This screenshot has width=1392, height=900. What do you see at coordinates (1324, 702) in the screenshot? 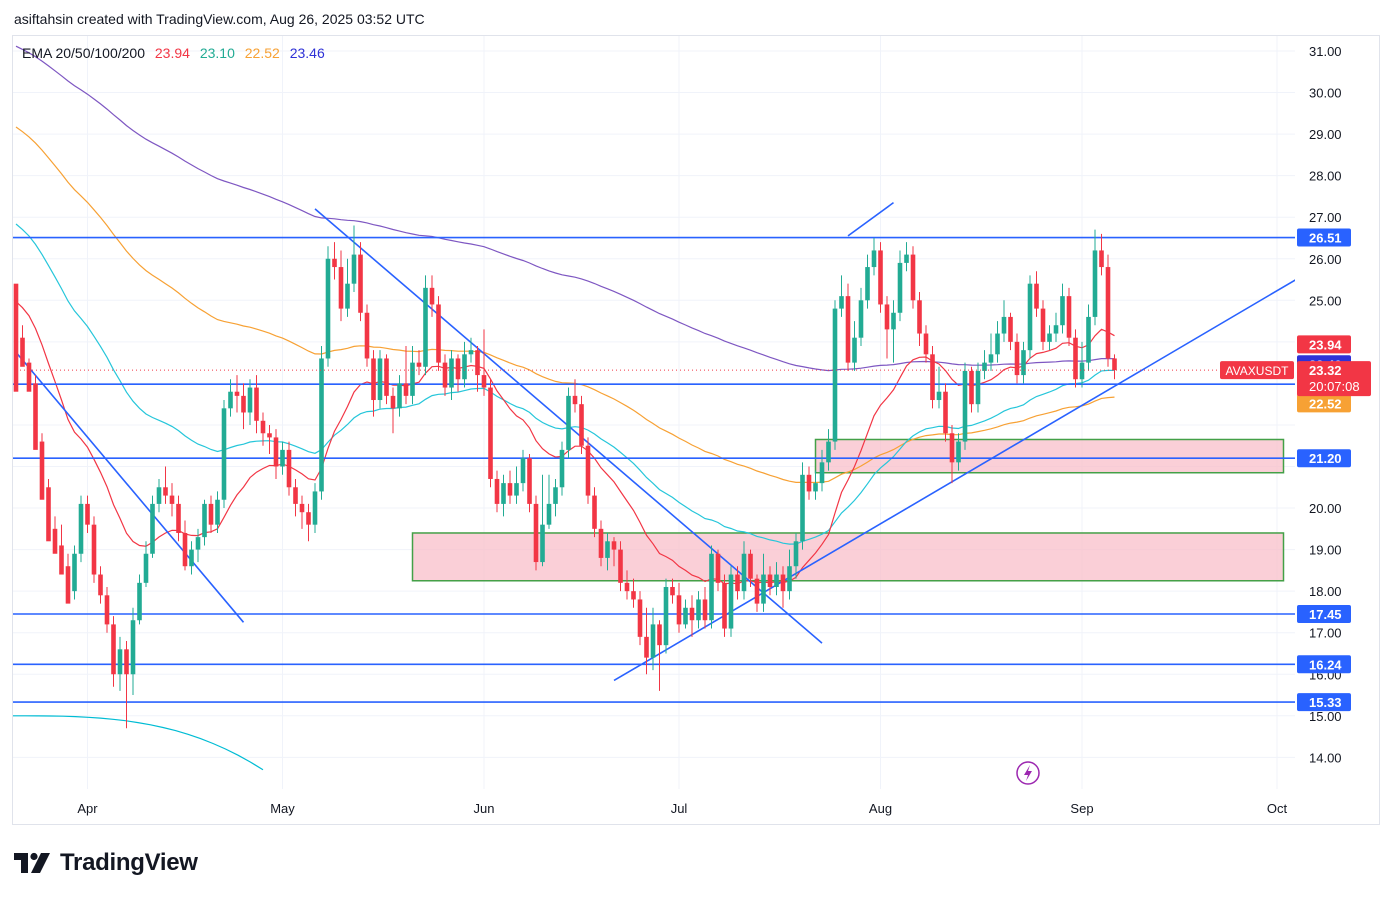
I see `price-tag: 15.33` at bounding box center [1324, 702].